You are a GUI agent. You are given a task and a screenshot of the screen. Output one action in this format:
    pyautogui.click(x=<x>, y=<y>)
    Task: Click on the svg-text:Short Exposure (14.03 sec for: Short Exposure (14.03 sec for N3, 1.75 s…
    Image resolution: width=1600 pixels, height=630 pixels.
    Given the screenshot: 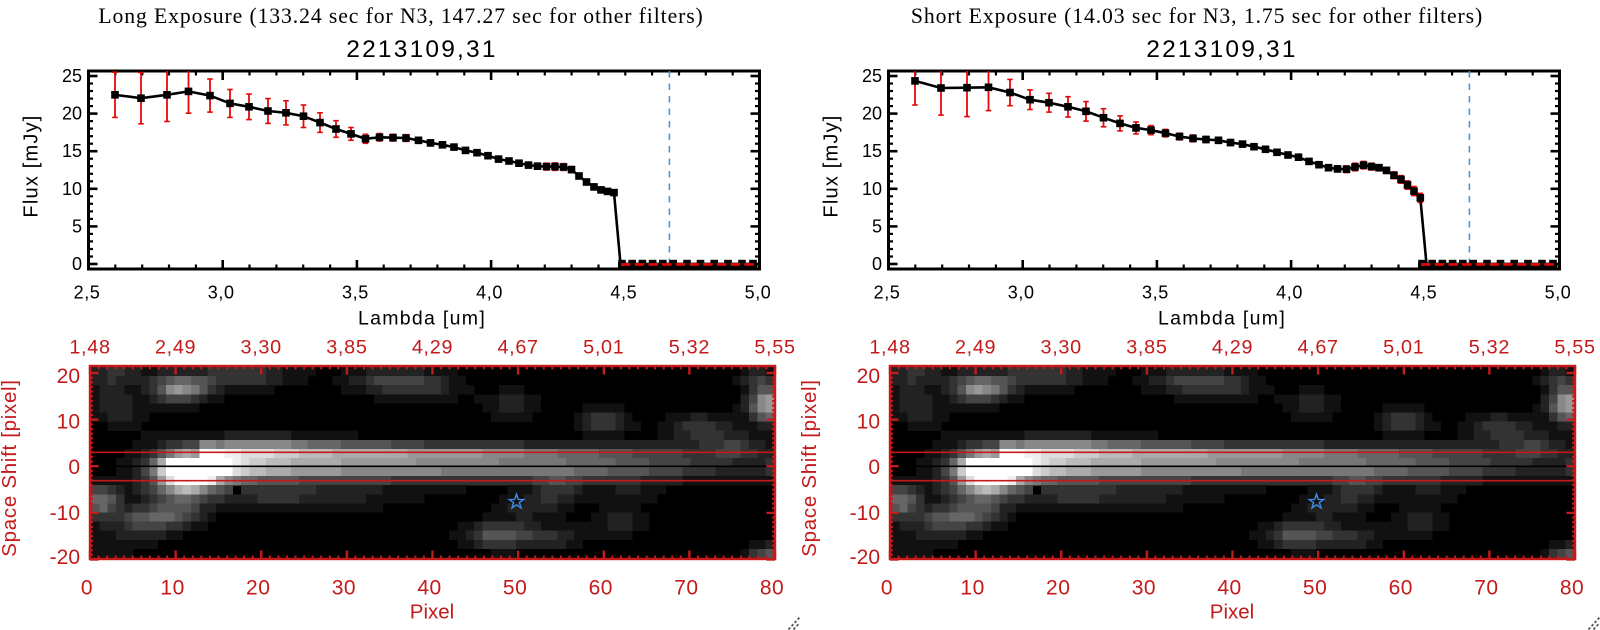 What is the action you would take?
    pyautogui.click(x=1197, y=16)
    